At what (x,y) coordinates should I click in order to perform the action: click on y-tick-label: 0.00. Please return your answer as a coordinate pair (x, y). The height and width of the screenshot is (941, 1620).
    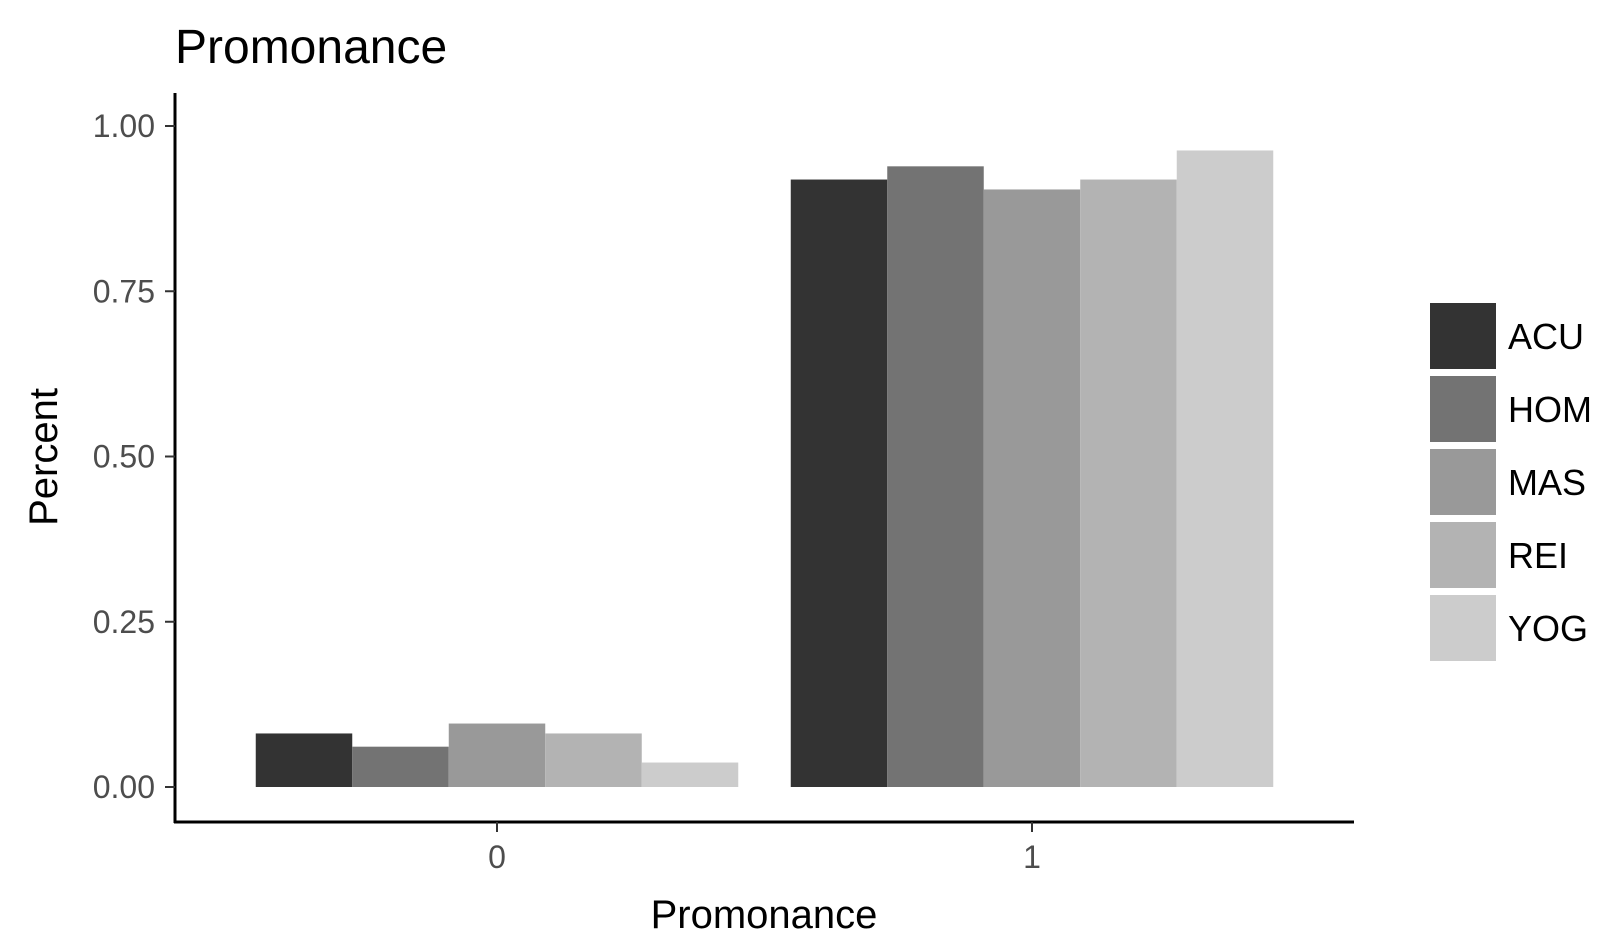
    Looking at the image, I should click on (124, 787).